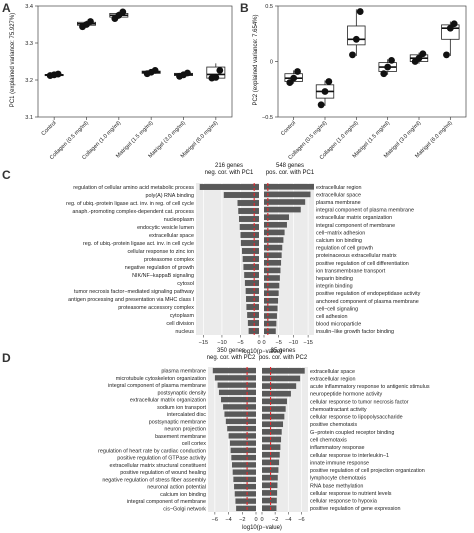 This screenshot has width=474, height=533. What do you see at coordinates (340, 233) in the screenshot?
I see `panel-c-right-category-label: cell−matrix adhesion` at bounding box center [340, 233].